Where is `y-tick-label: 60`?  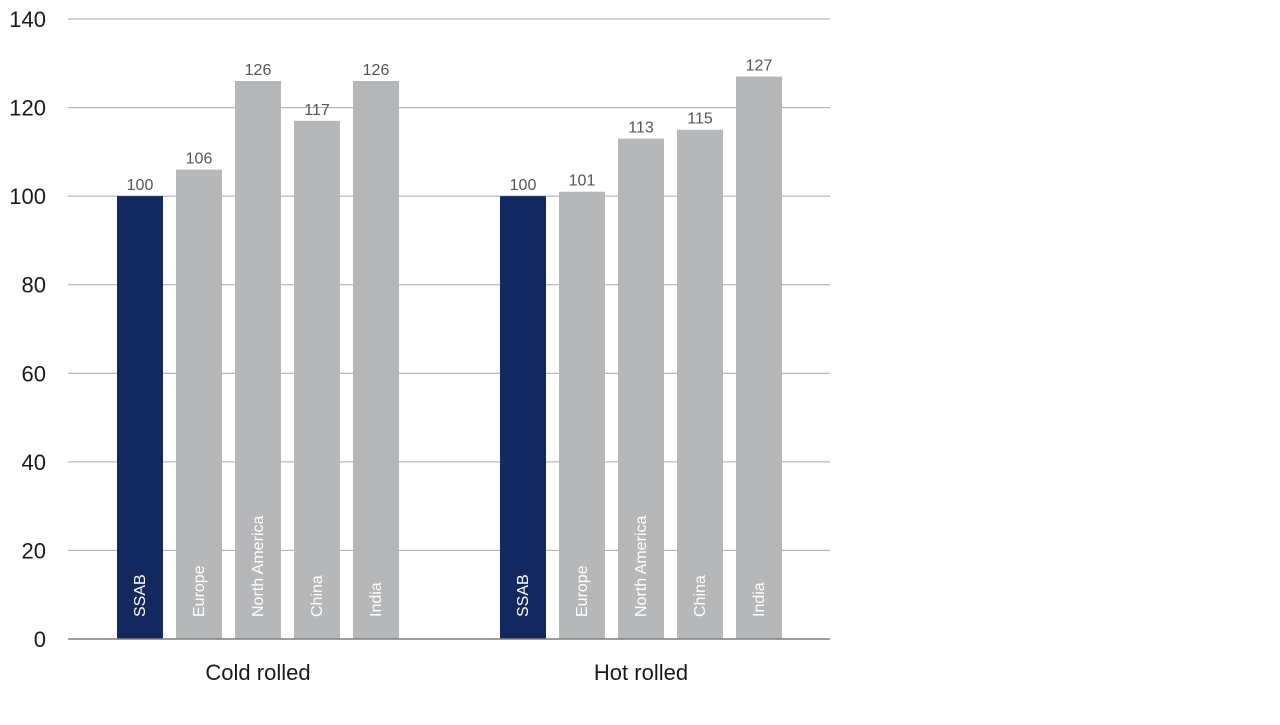
y-tick-label: 60 is located at coordinates (34, 373).